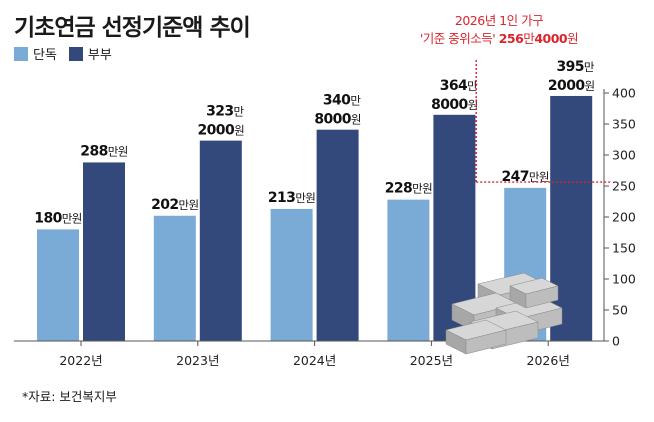 Image resolution: width=654 pixels, height=422 pixels. I want to click on source-note: *자료: 보건복지부, so click(69, 396).